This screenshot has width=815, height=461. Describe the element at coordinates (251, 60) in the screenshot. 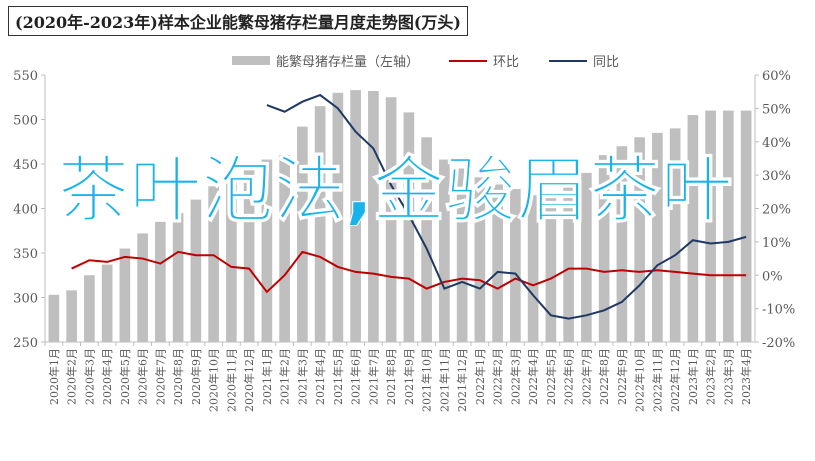

I see `legend-swatch` at that location.